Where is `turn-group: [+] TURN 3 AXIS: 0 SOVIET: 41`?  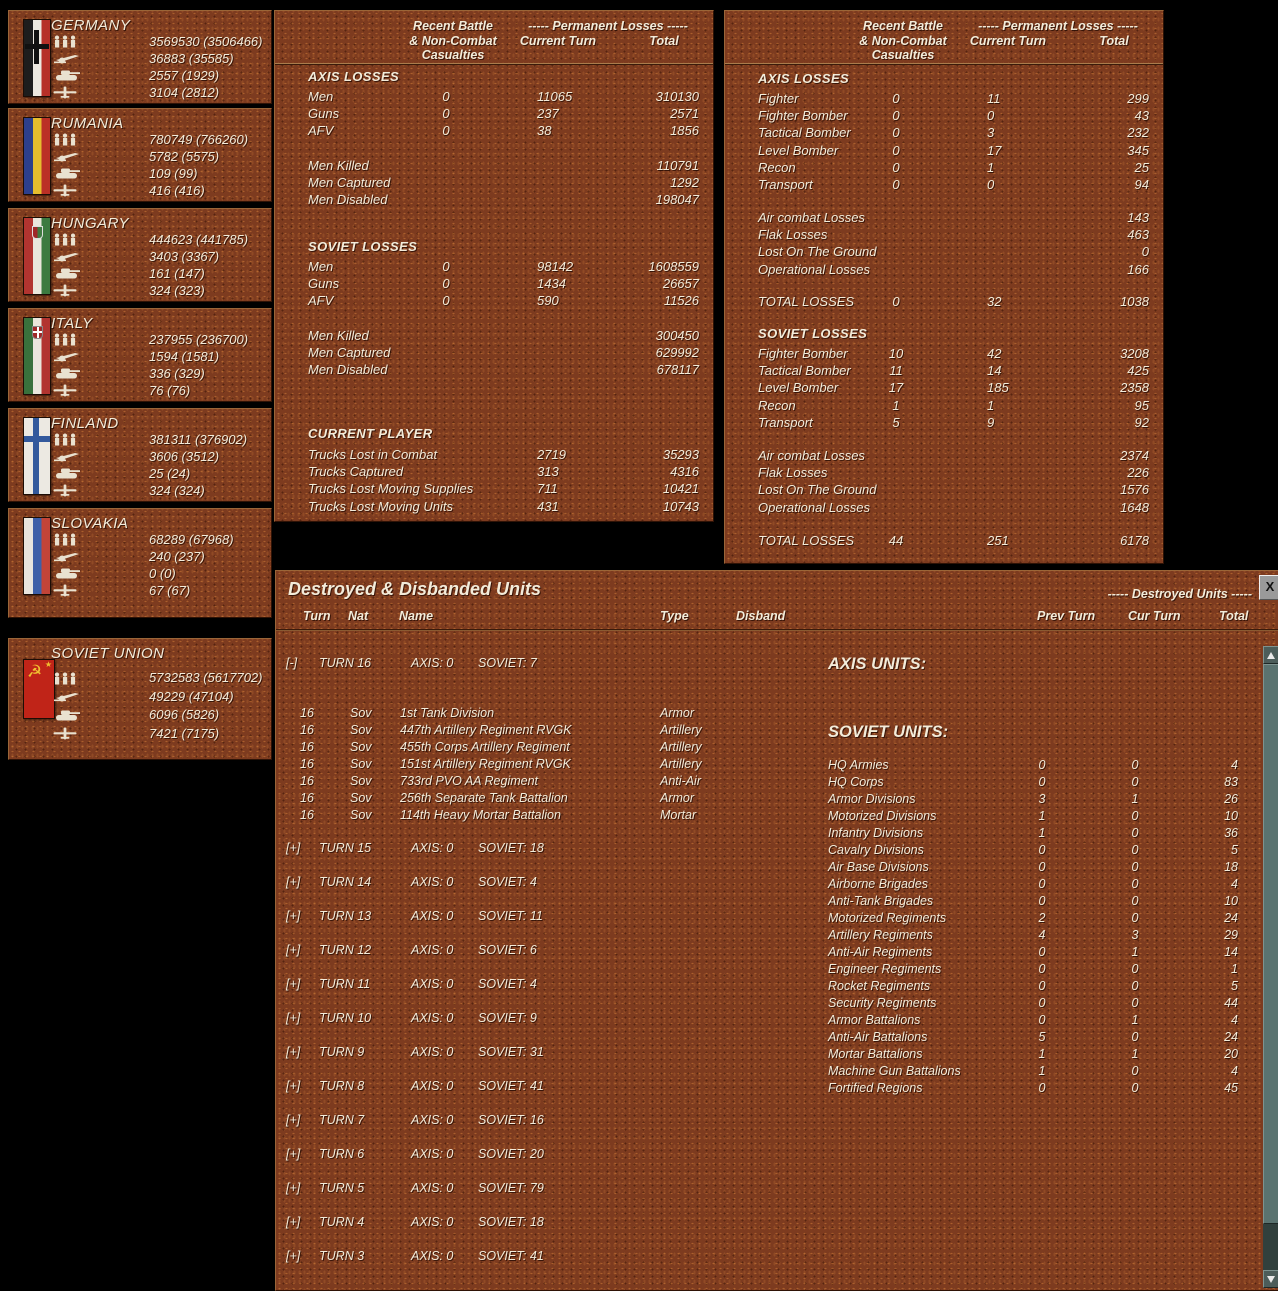 turn-group: [+] TURN 3 AXIS: 0 SOVIET: 41 is located at coordinates (765, 1266).